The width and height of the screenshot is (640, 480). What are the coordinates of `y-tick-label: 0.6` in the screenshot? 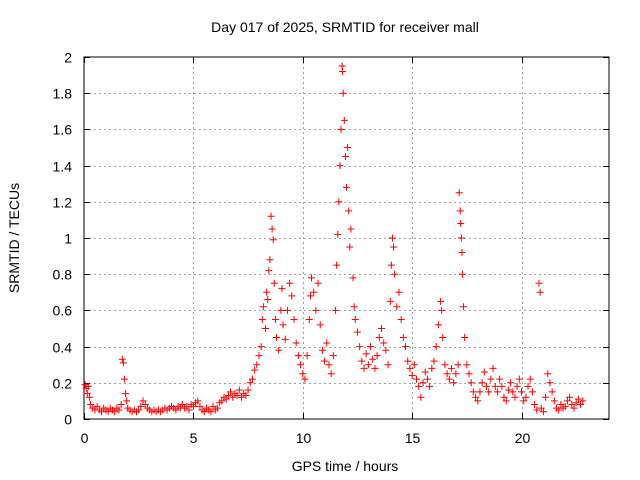 It's located at (63, 311).